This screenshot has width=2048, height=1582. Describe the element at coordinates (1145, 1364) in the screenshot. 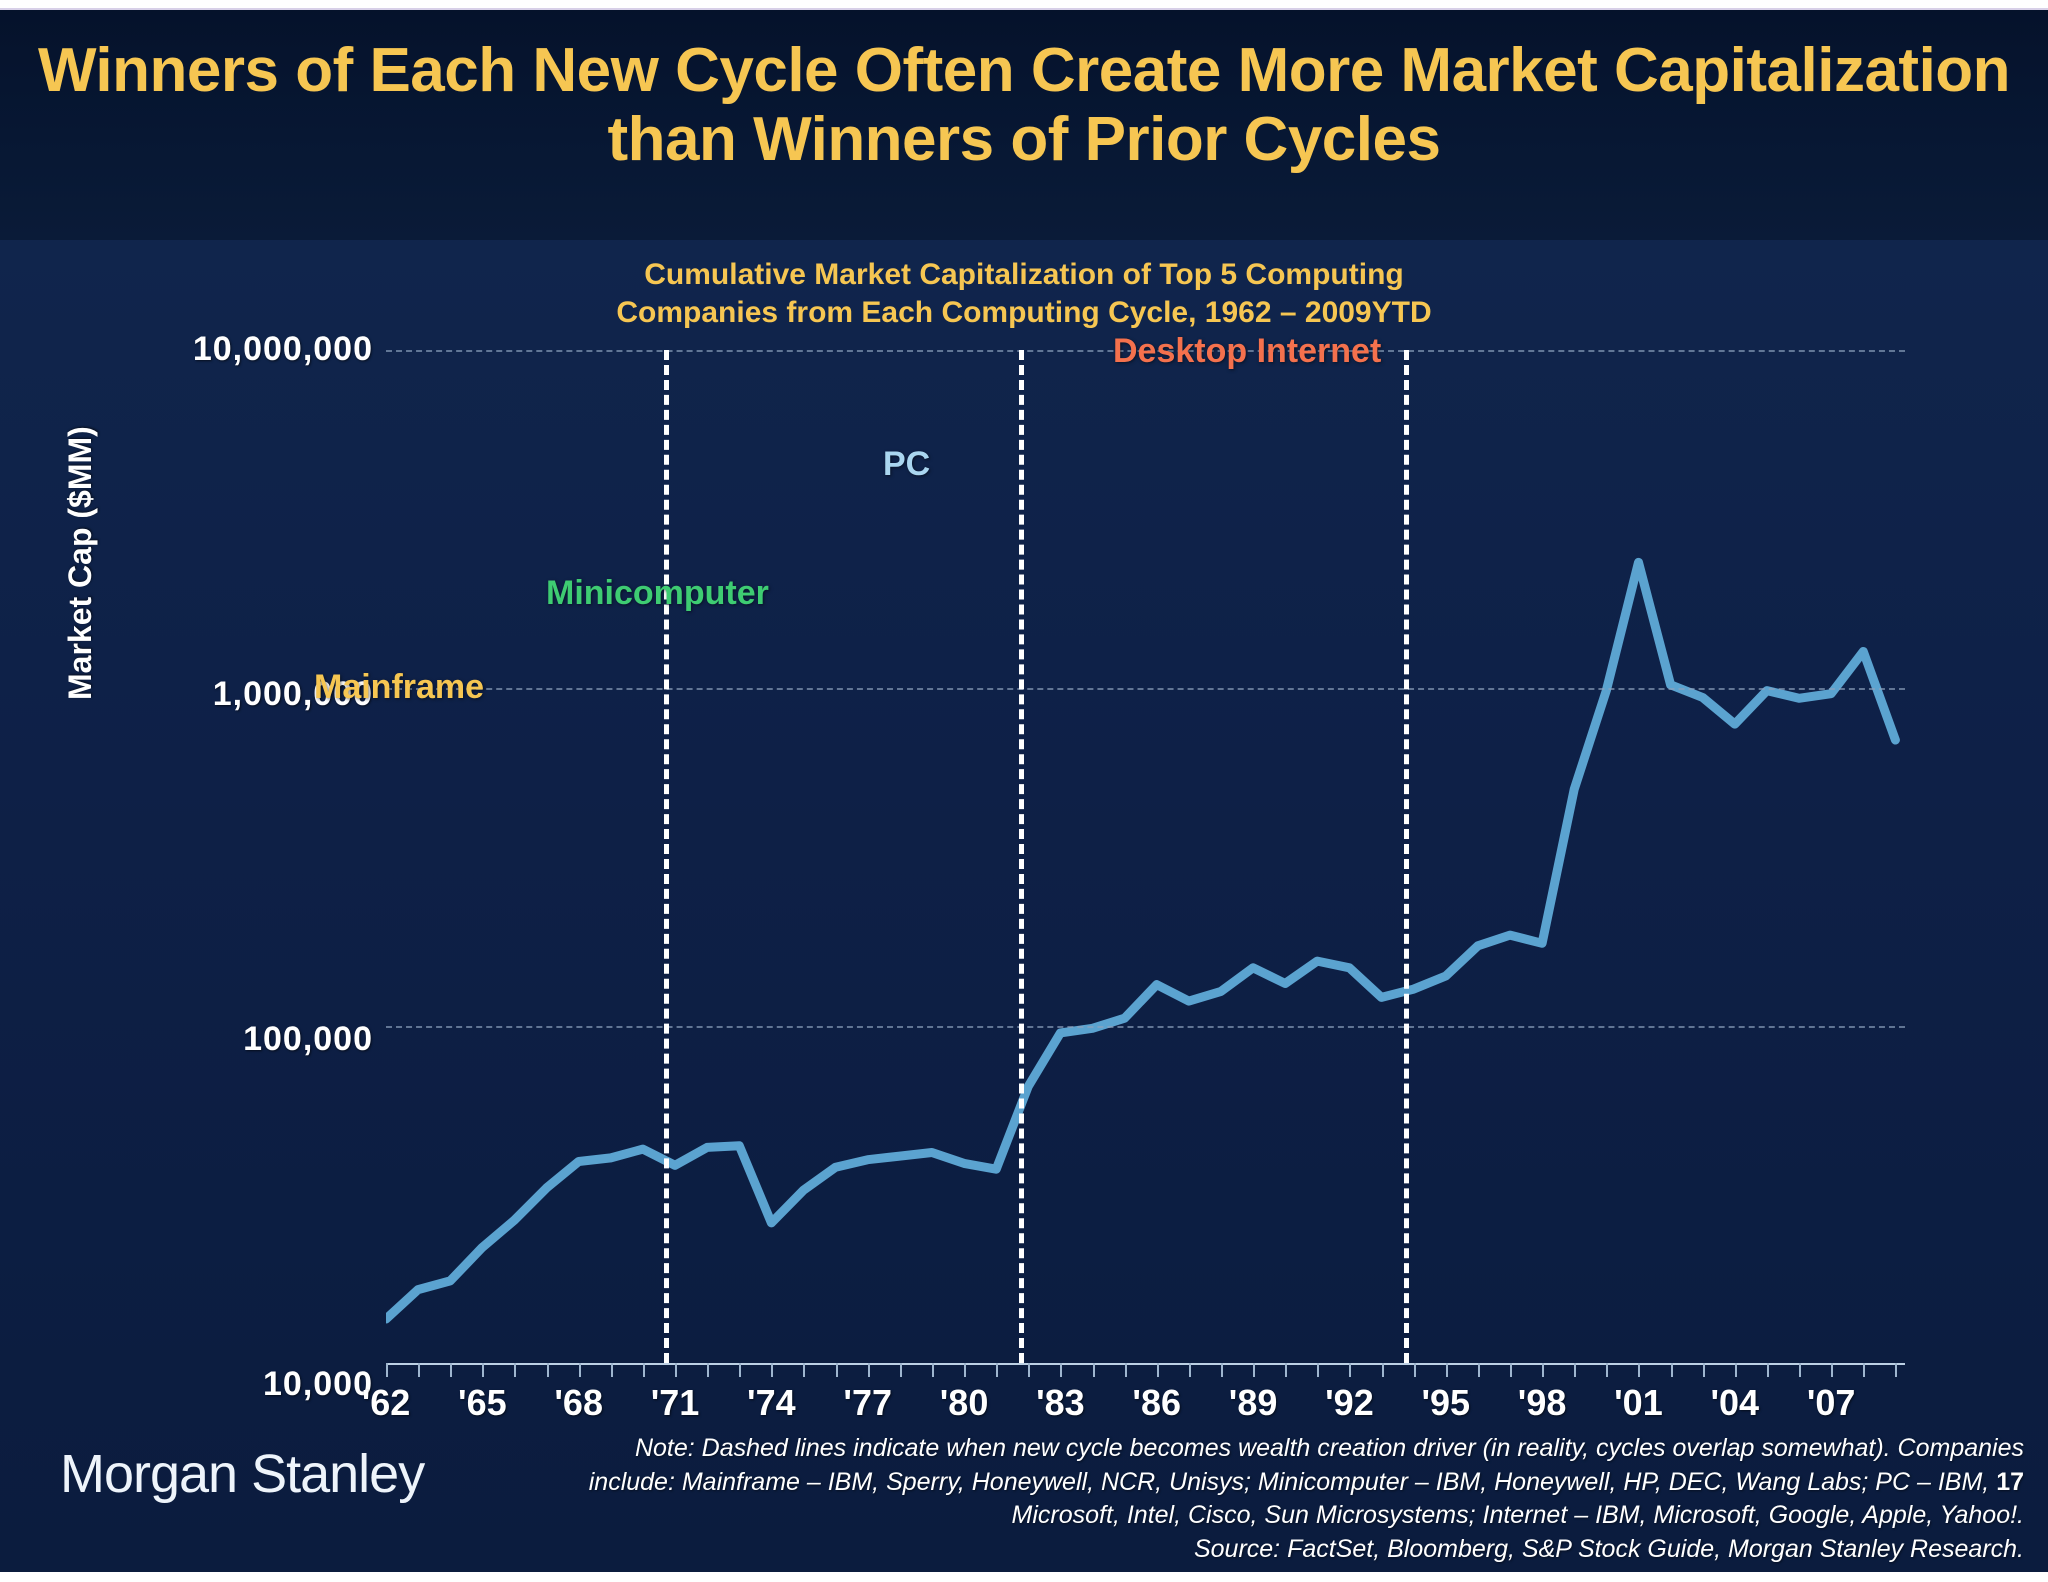

I see `x-axis-line` at that location.